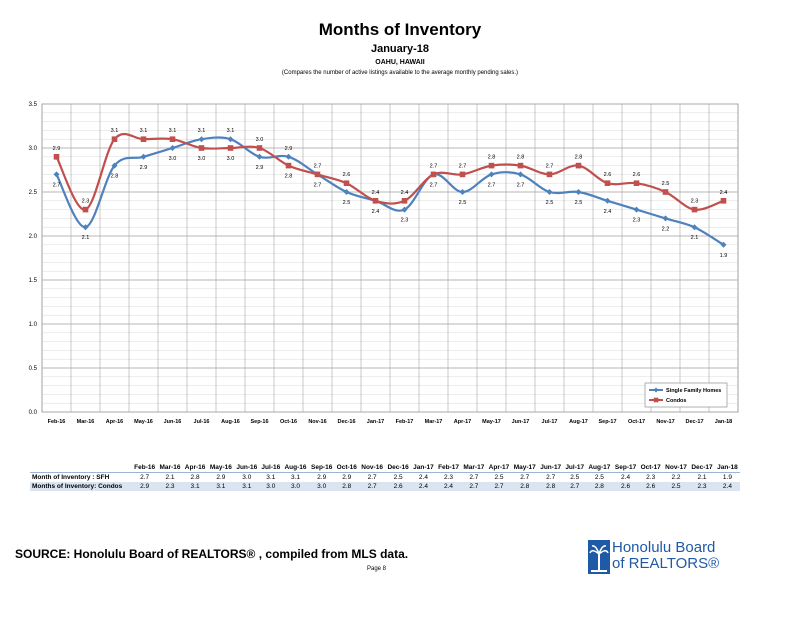 The width and height of the screenshot is (800, 642). Describe the element at coordinates (400, 29) in the screenshot. I see `chart-title: Months of Inventory` at that location.